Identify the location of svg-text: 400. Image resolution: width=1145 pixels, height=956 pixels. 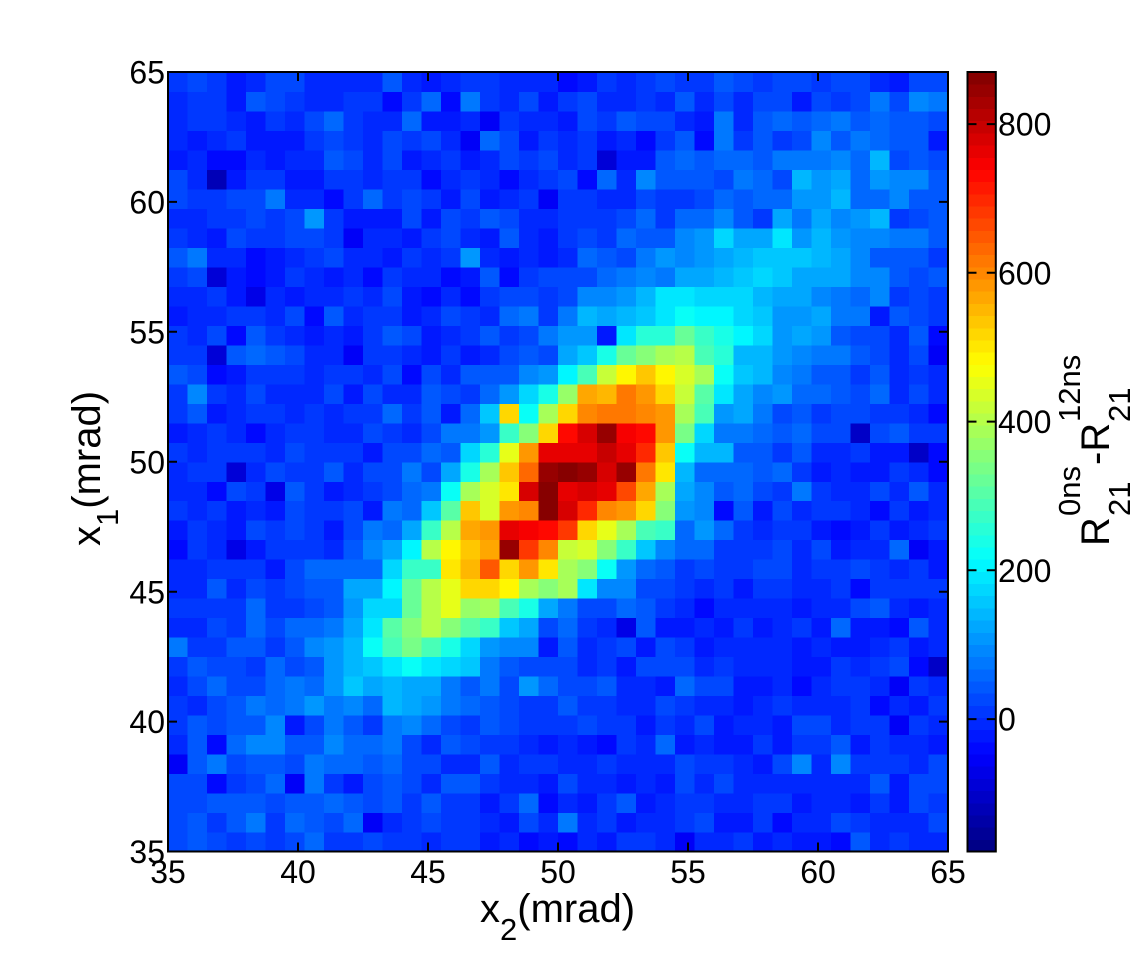
(1024, 422).